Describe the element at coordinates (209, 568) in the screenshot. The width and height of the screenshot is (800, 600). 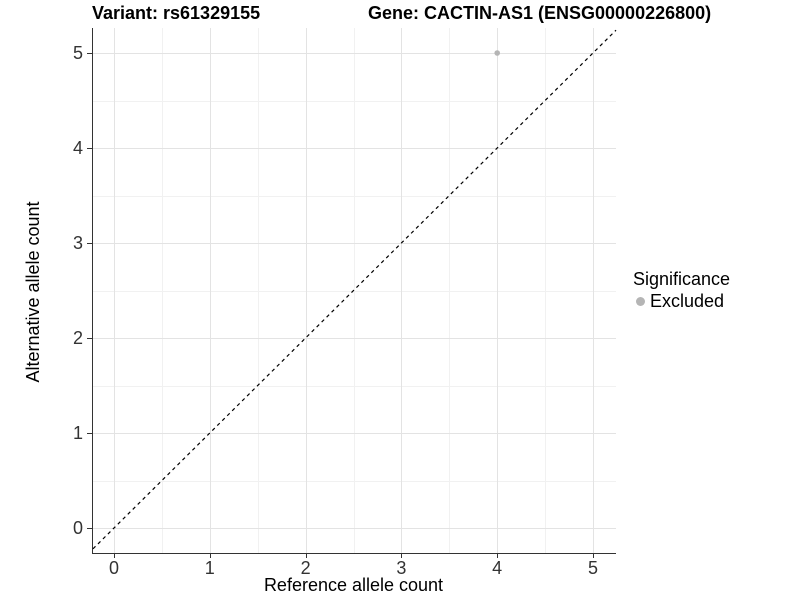
I see `x-tick-label: 1` at that location.